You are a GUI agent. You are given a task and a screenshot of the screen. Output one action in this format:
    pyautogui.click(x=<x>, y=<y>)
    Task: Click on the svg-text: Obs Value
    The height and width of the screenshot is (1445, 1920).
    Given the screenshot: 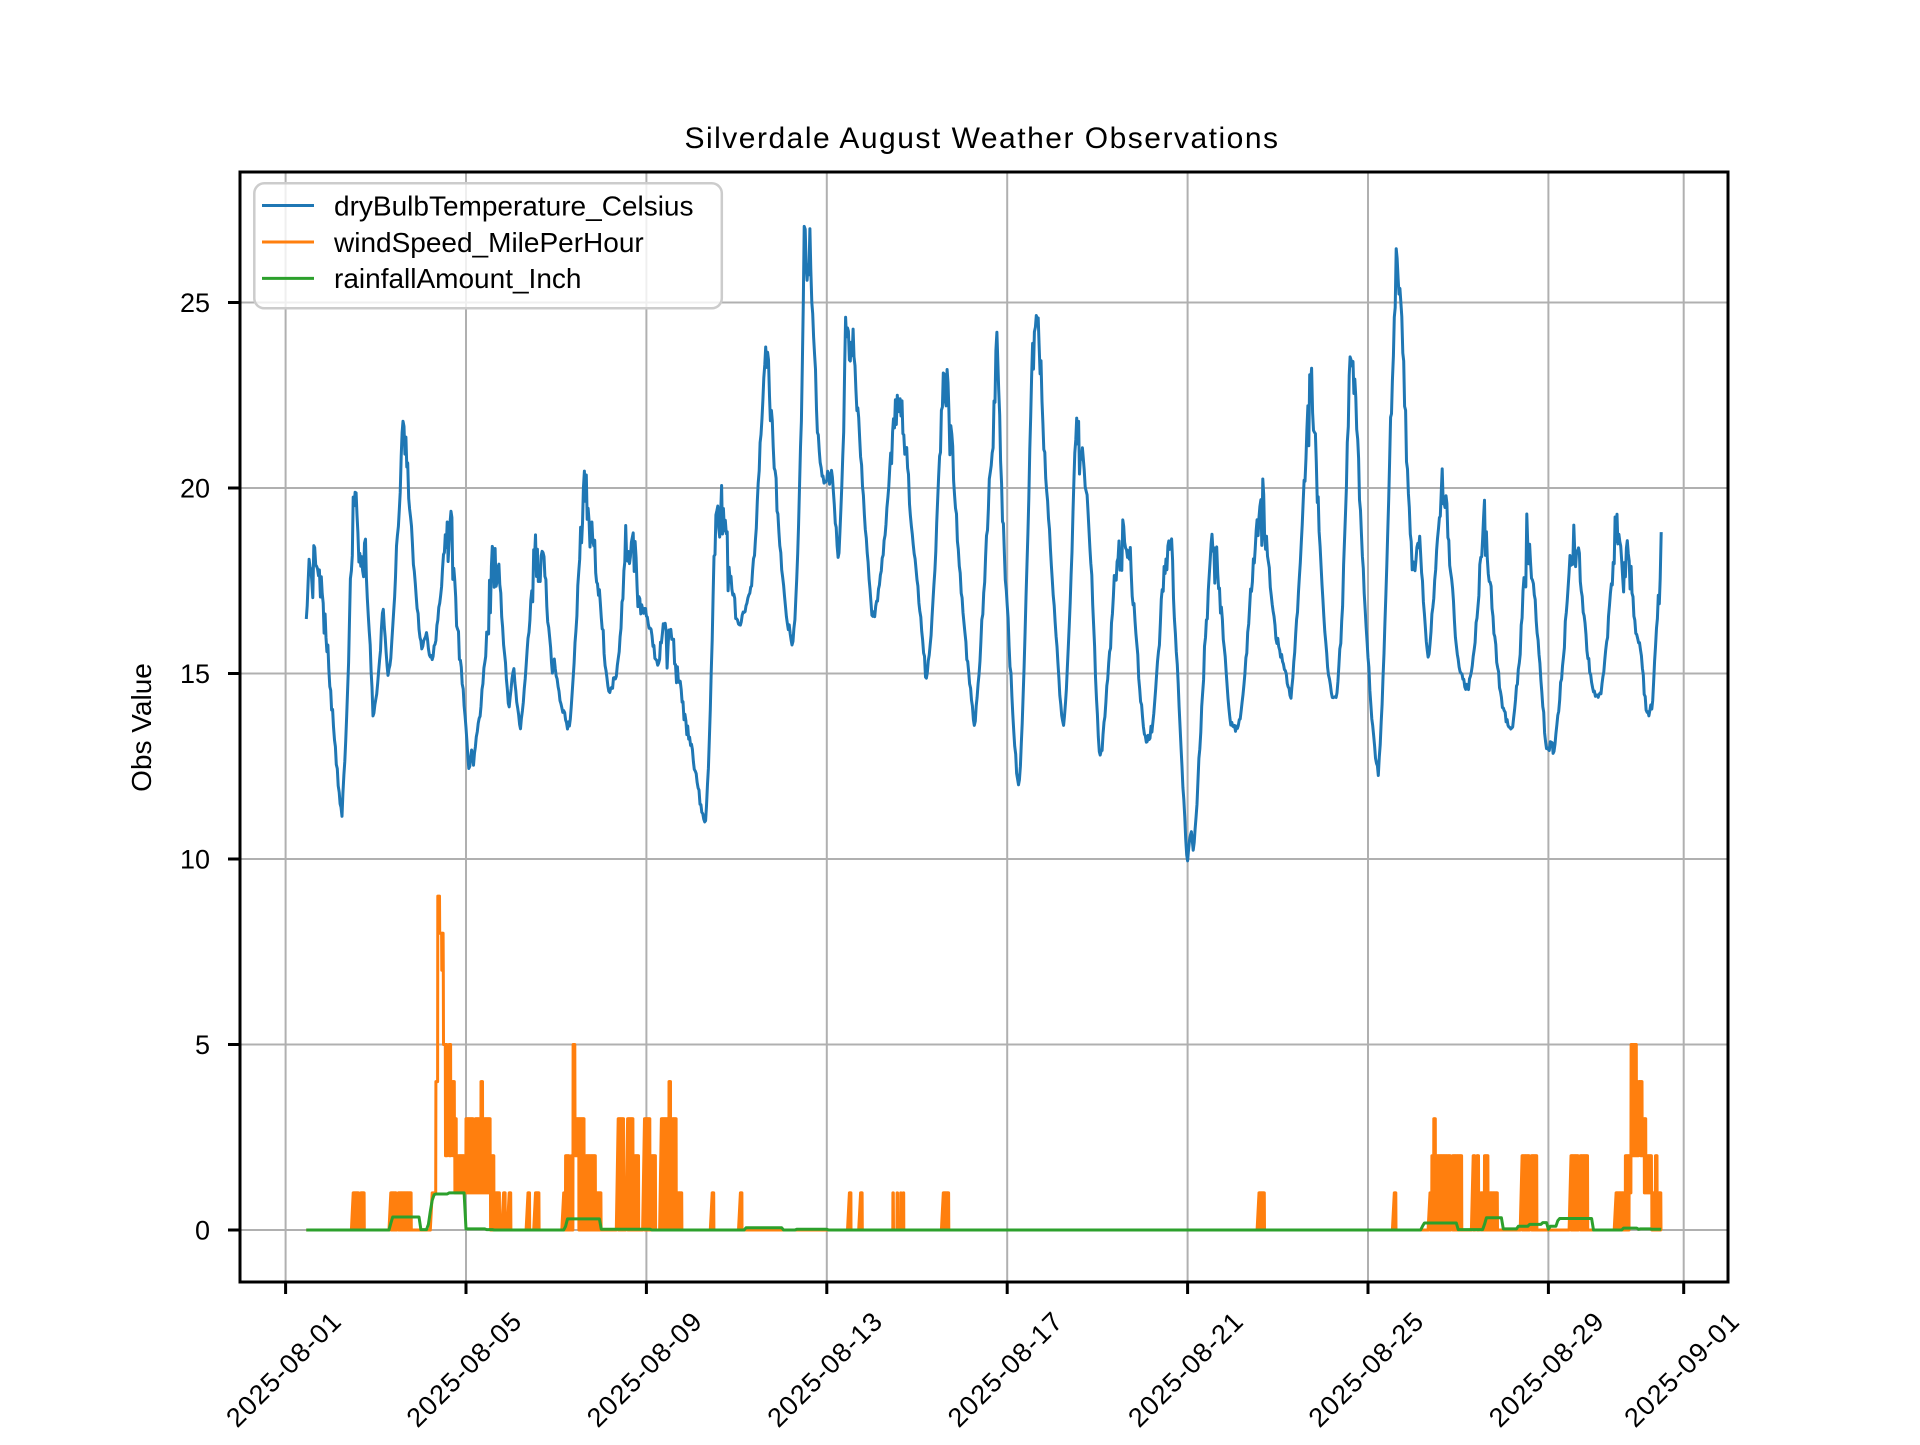 What is the action you would take?
    pyautogui.click(x=141, y=727)
    